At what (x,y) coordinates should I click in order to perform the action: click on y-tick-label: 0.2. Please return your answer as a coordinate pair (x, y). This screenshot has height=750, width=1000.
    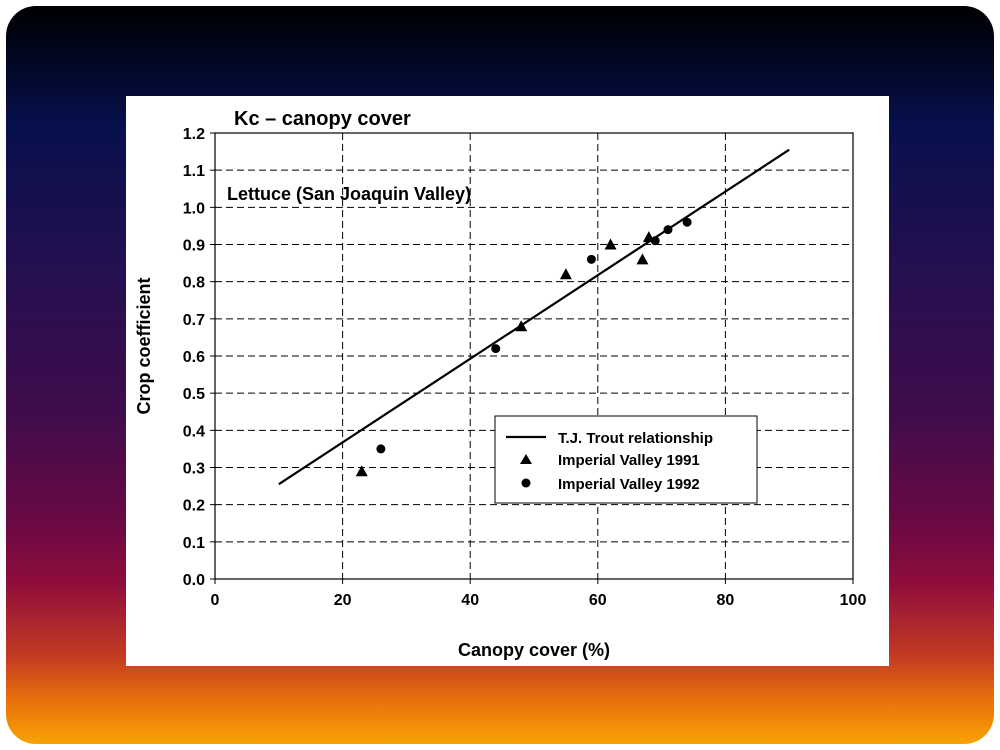
    Looking at the image, I should click on (194, 506).